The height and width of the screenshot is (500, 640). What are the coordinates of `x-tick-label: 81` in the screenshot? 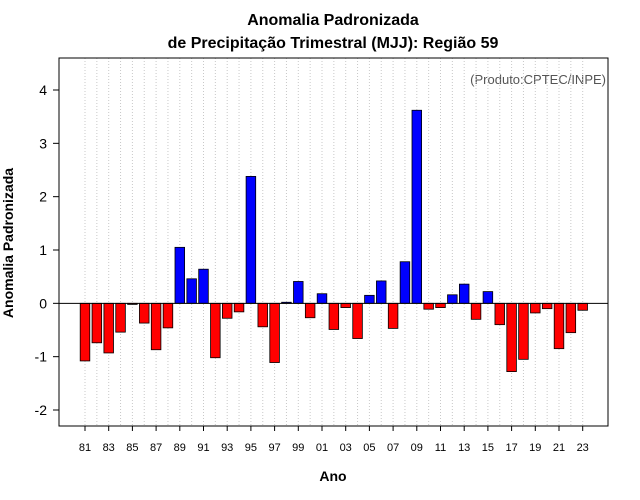 It's located at (85, 448).